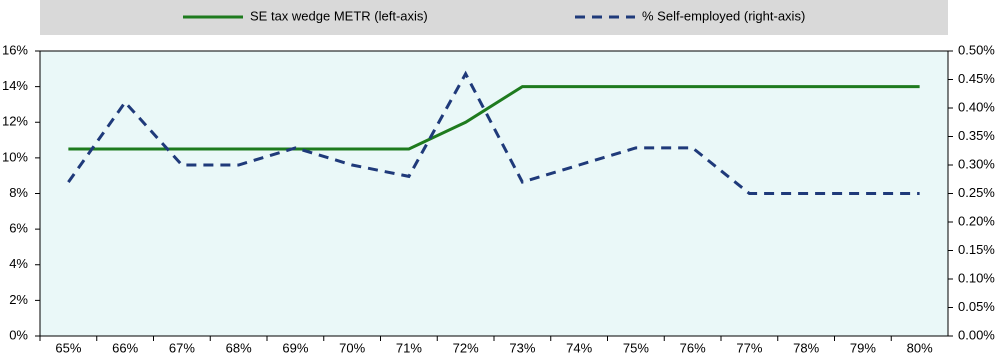  I want to click on y2-tick-label: 0.25%, so click(976, 192).